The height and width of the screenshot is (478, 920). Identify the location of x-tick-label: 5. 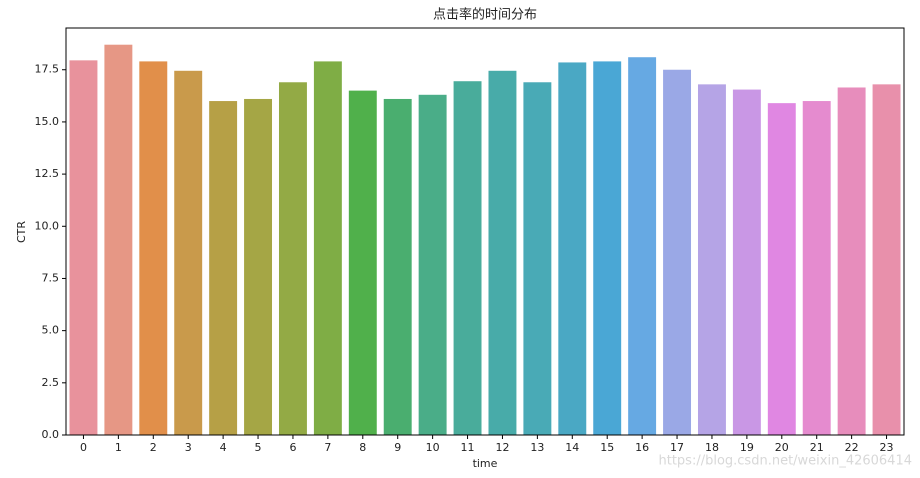
(258, 447).